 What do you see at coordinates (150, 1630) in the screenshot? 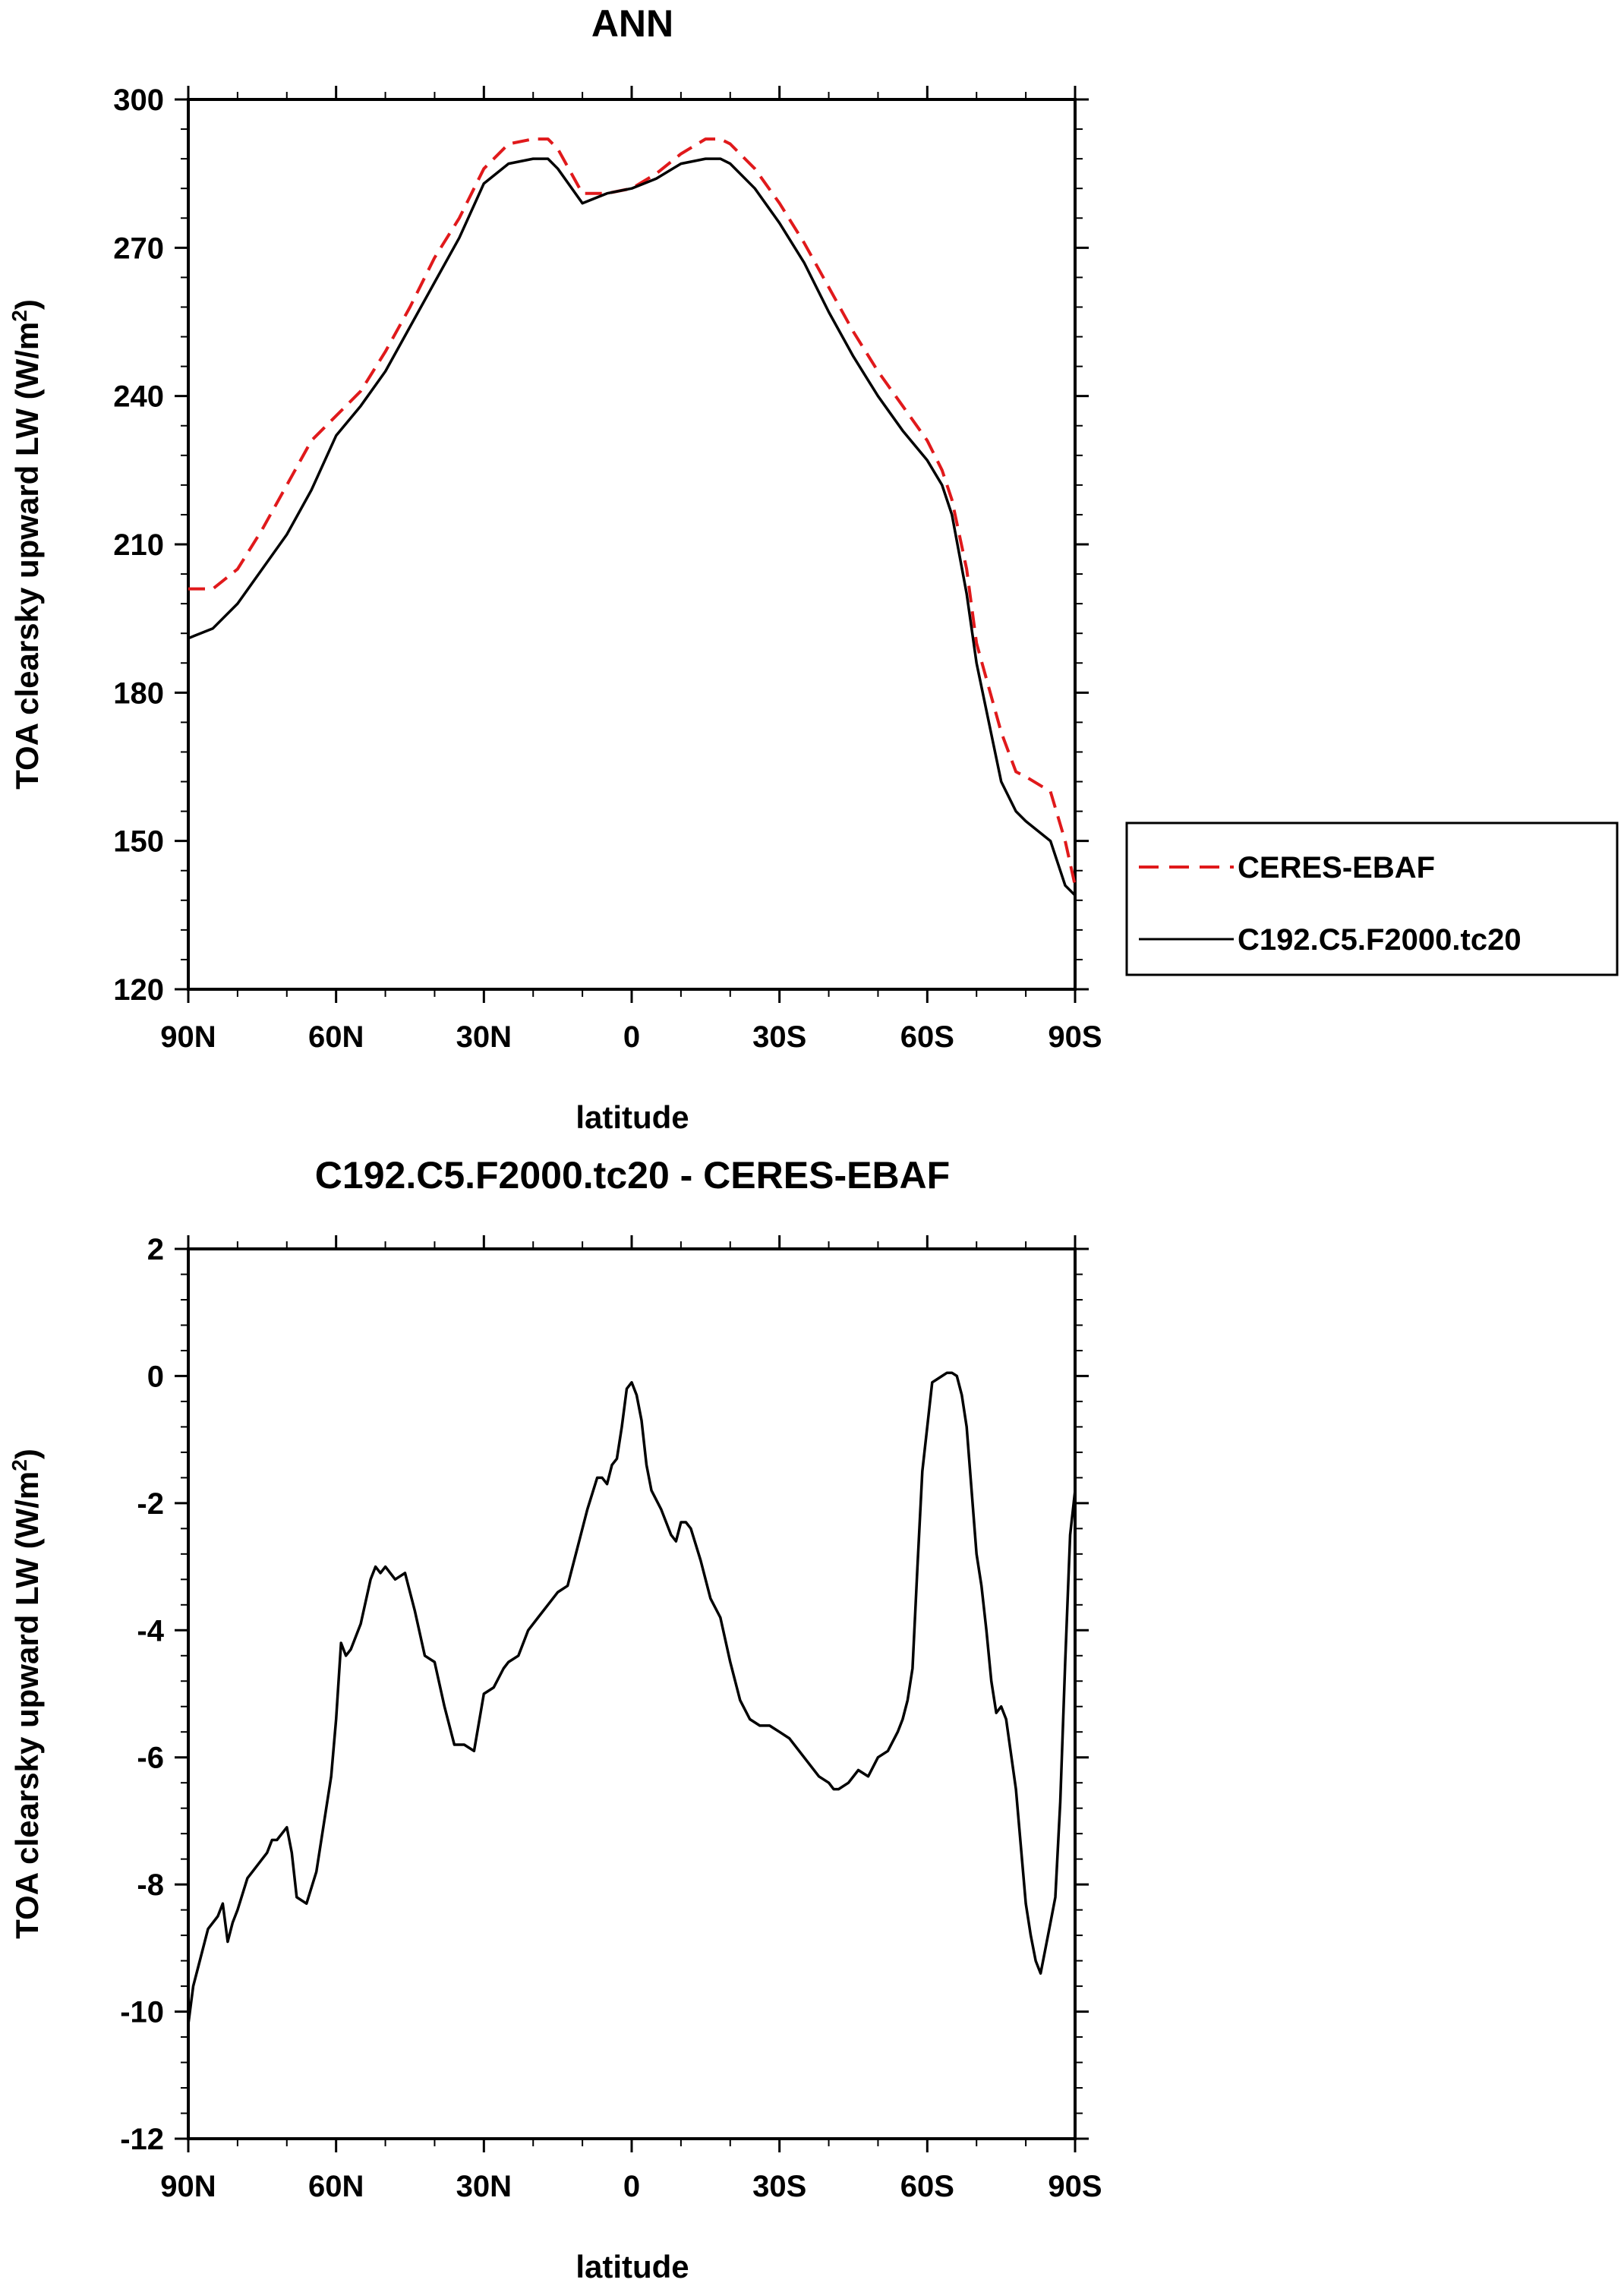
I see `y-tick-label: -4` at bounding box center [150, 1630].